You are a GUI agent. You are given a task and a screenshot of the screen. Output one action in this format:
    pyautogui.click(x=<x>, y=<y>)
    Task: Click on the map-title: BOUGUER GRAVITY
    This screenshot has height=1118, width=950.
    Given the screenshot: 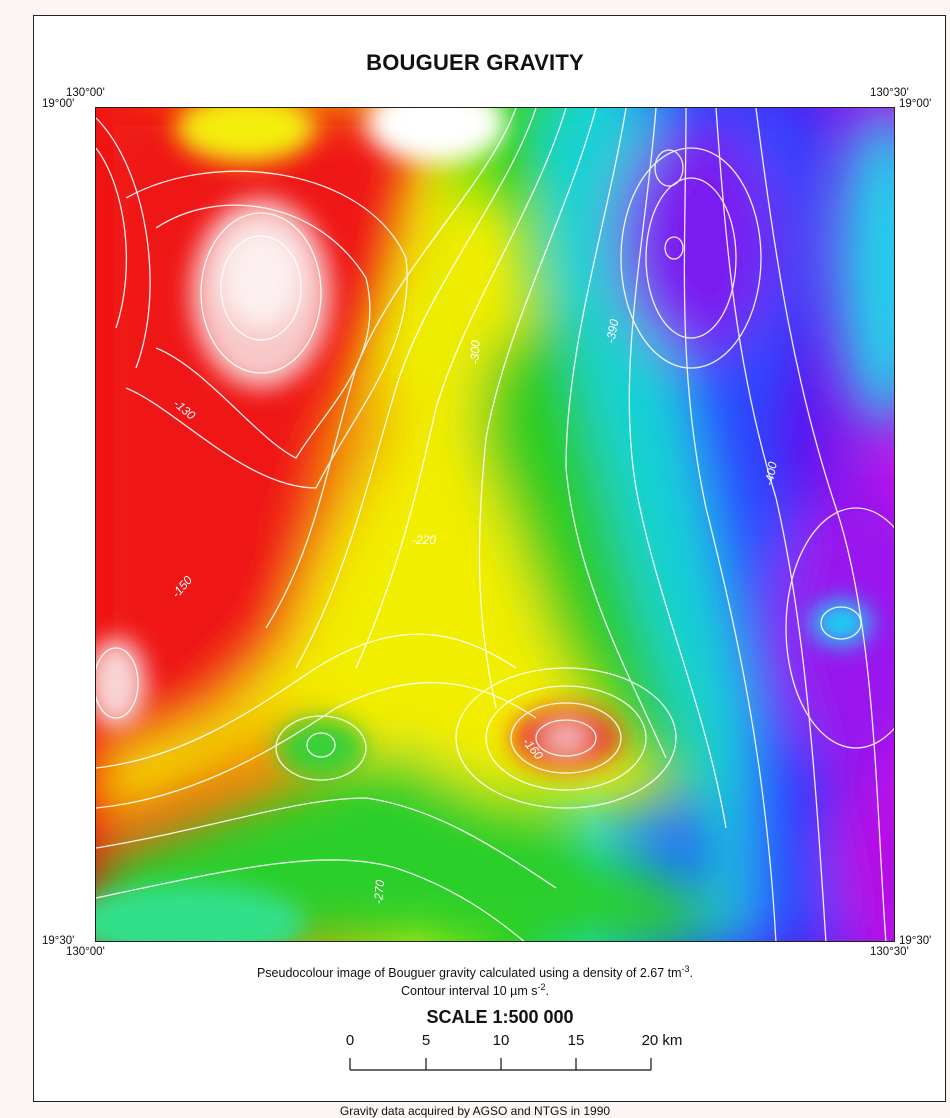 What is the action you would take?
    pyautogui.click(x=475, y=62)
    